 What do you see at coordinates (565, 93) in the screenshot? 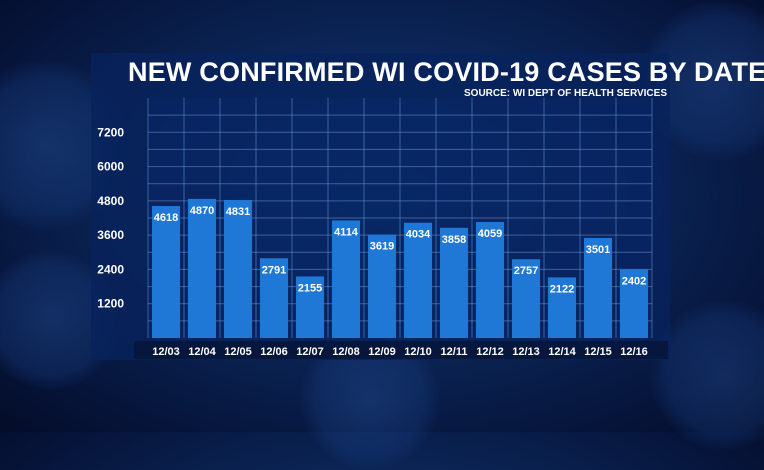
I see `chart-source: SOURCE: WI DEPT OF HEALTH SERVICES` at bounding box center [565, 93].